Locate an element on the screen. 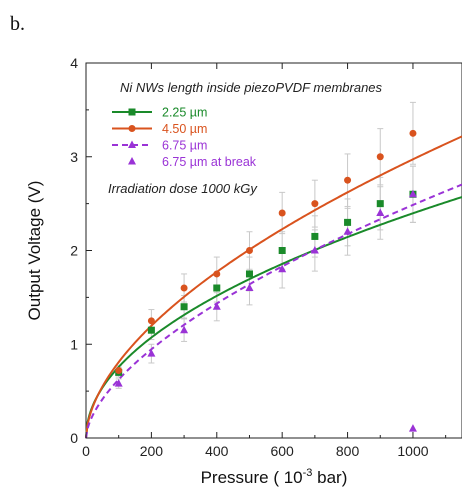  data-point-6-75-m-at-break is located at coordinates (412, 428).